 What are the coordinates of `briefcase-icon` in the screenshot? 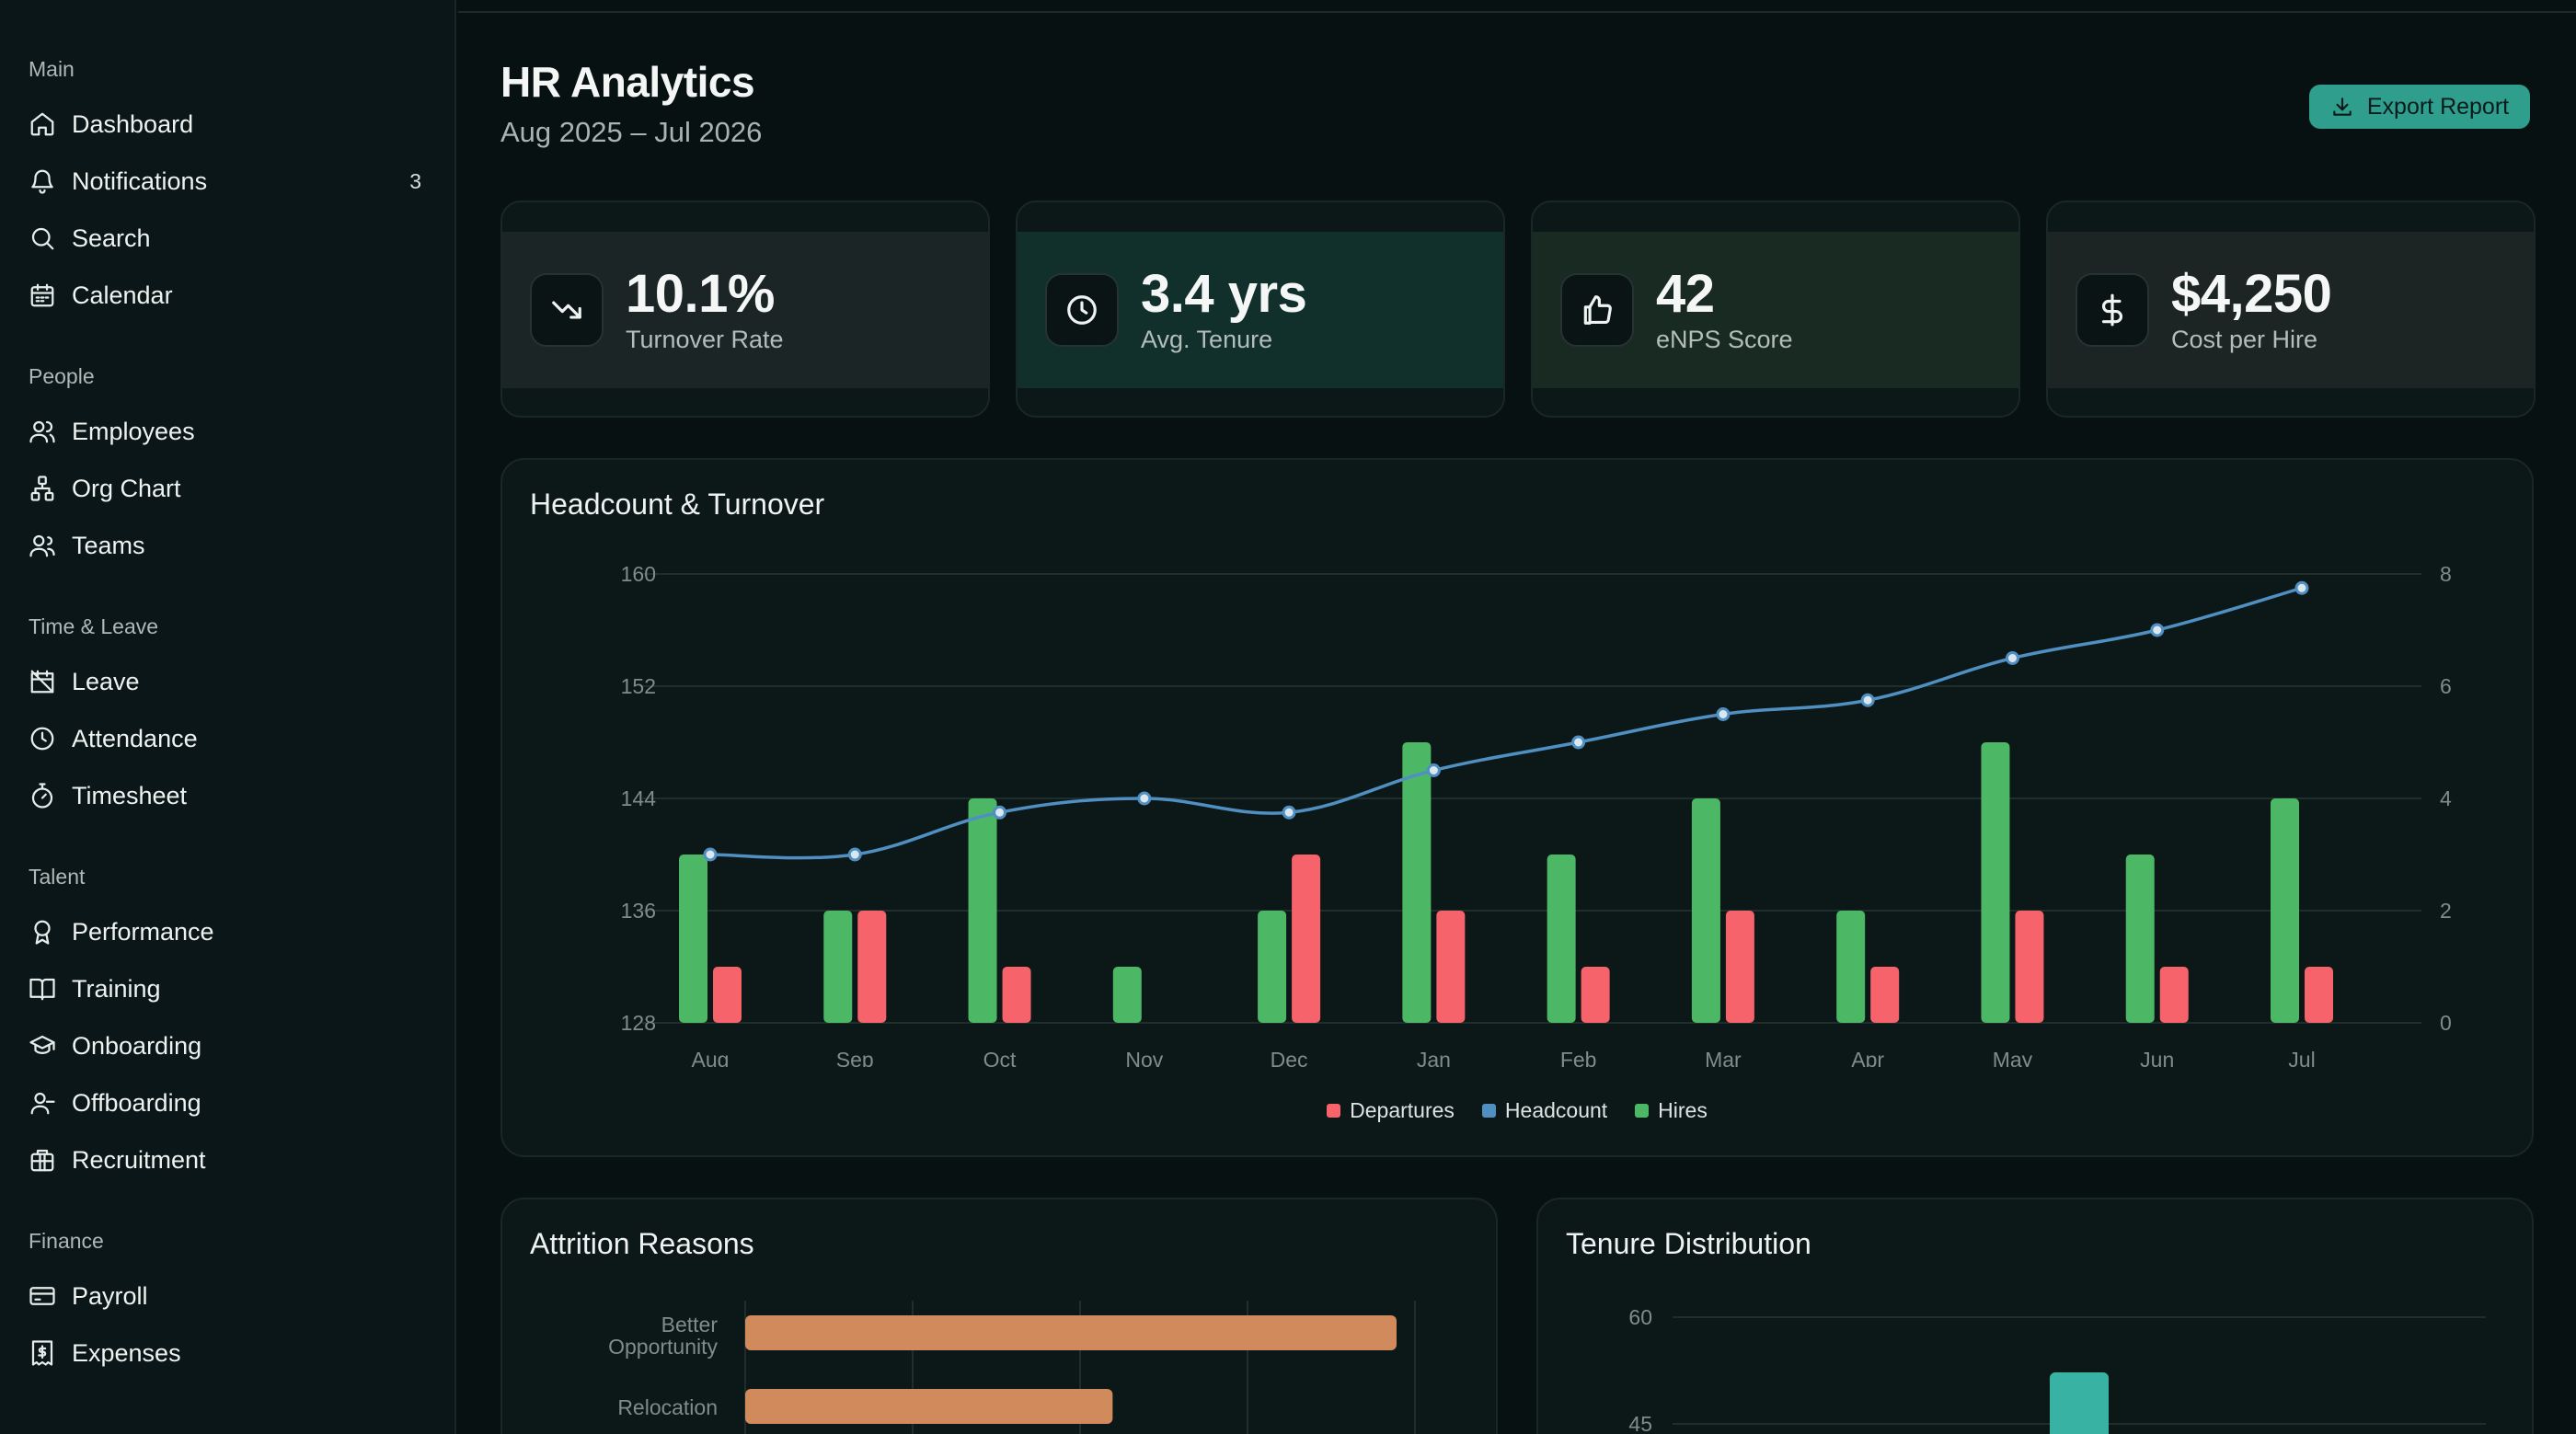 It's located at (42, 1160).